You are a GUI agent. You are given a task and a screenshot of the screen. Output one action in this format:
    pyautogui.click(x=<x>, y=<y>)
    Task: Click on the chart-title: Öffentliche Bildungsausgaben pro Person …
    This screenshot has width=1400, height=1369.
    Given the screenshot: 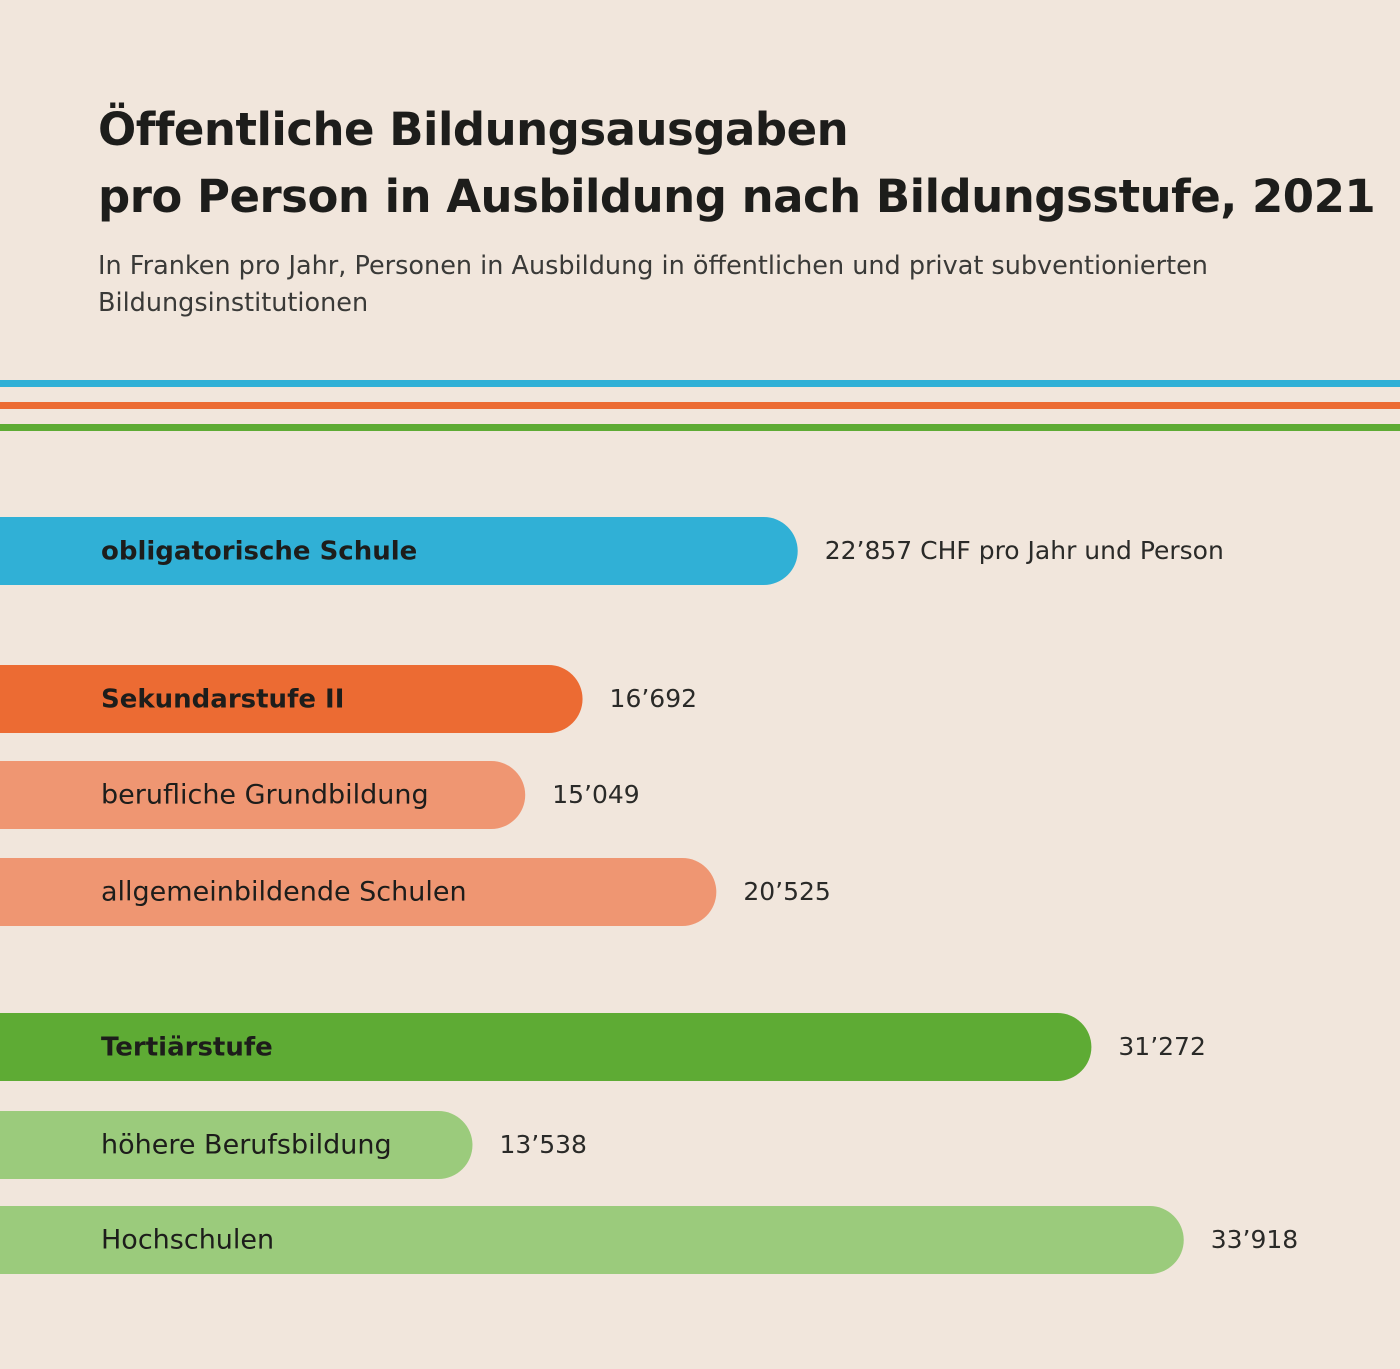 What is the action you would take?
    pyautogui.click(x=737, y=163)
    